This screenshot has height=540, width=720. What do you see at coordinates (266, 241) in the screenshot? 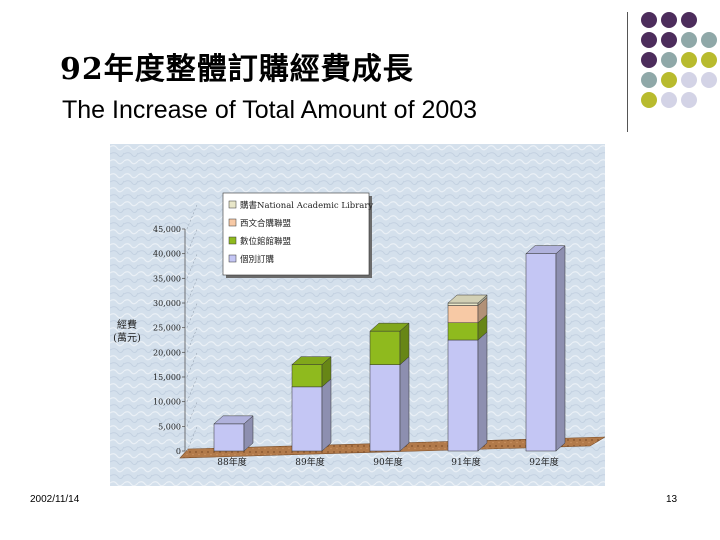
I see `legend-label: 數位館館聯盟` at bounding box center [266, 241].